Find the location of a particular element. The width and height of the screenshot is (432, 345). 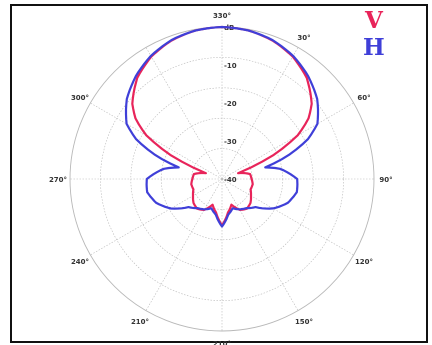

ring-label: -40 is located at coordinates (230, 180).